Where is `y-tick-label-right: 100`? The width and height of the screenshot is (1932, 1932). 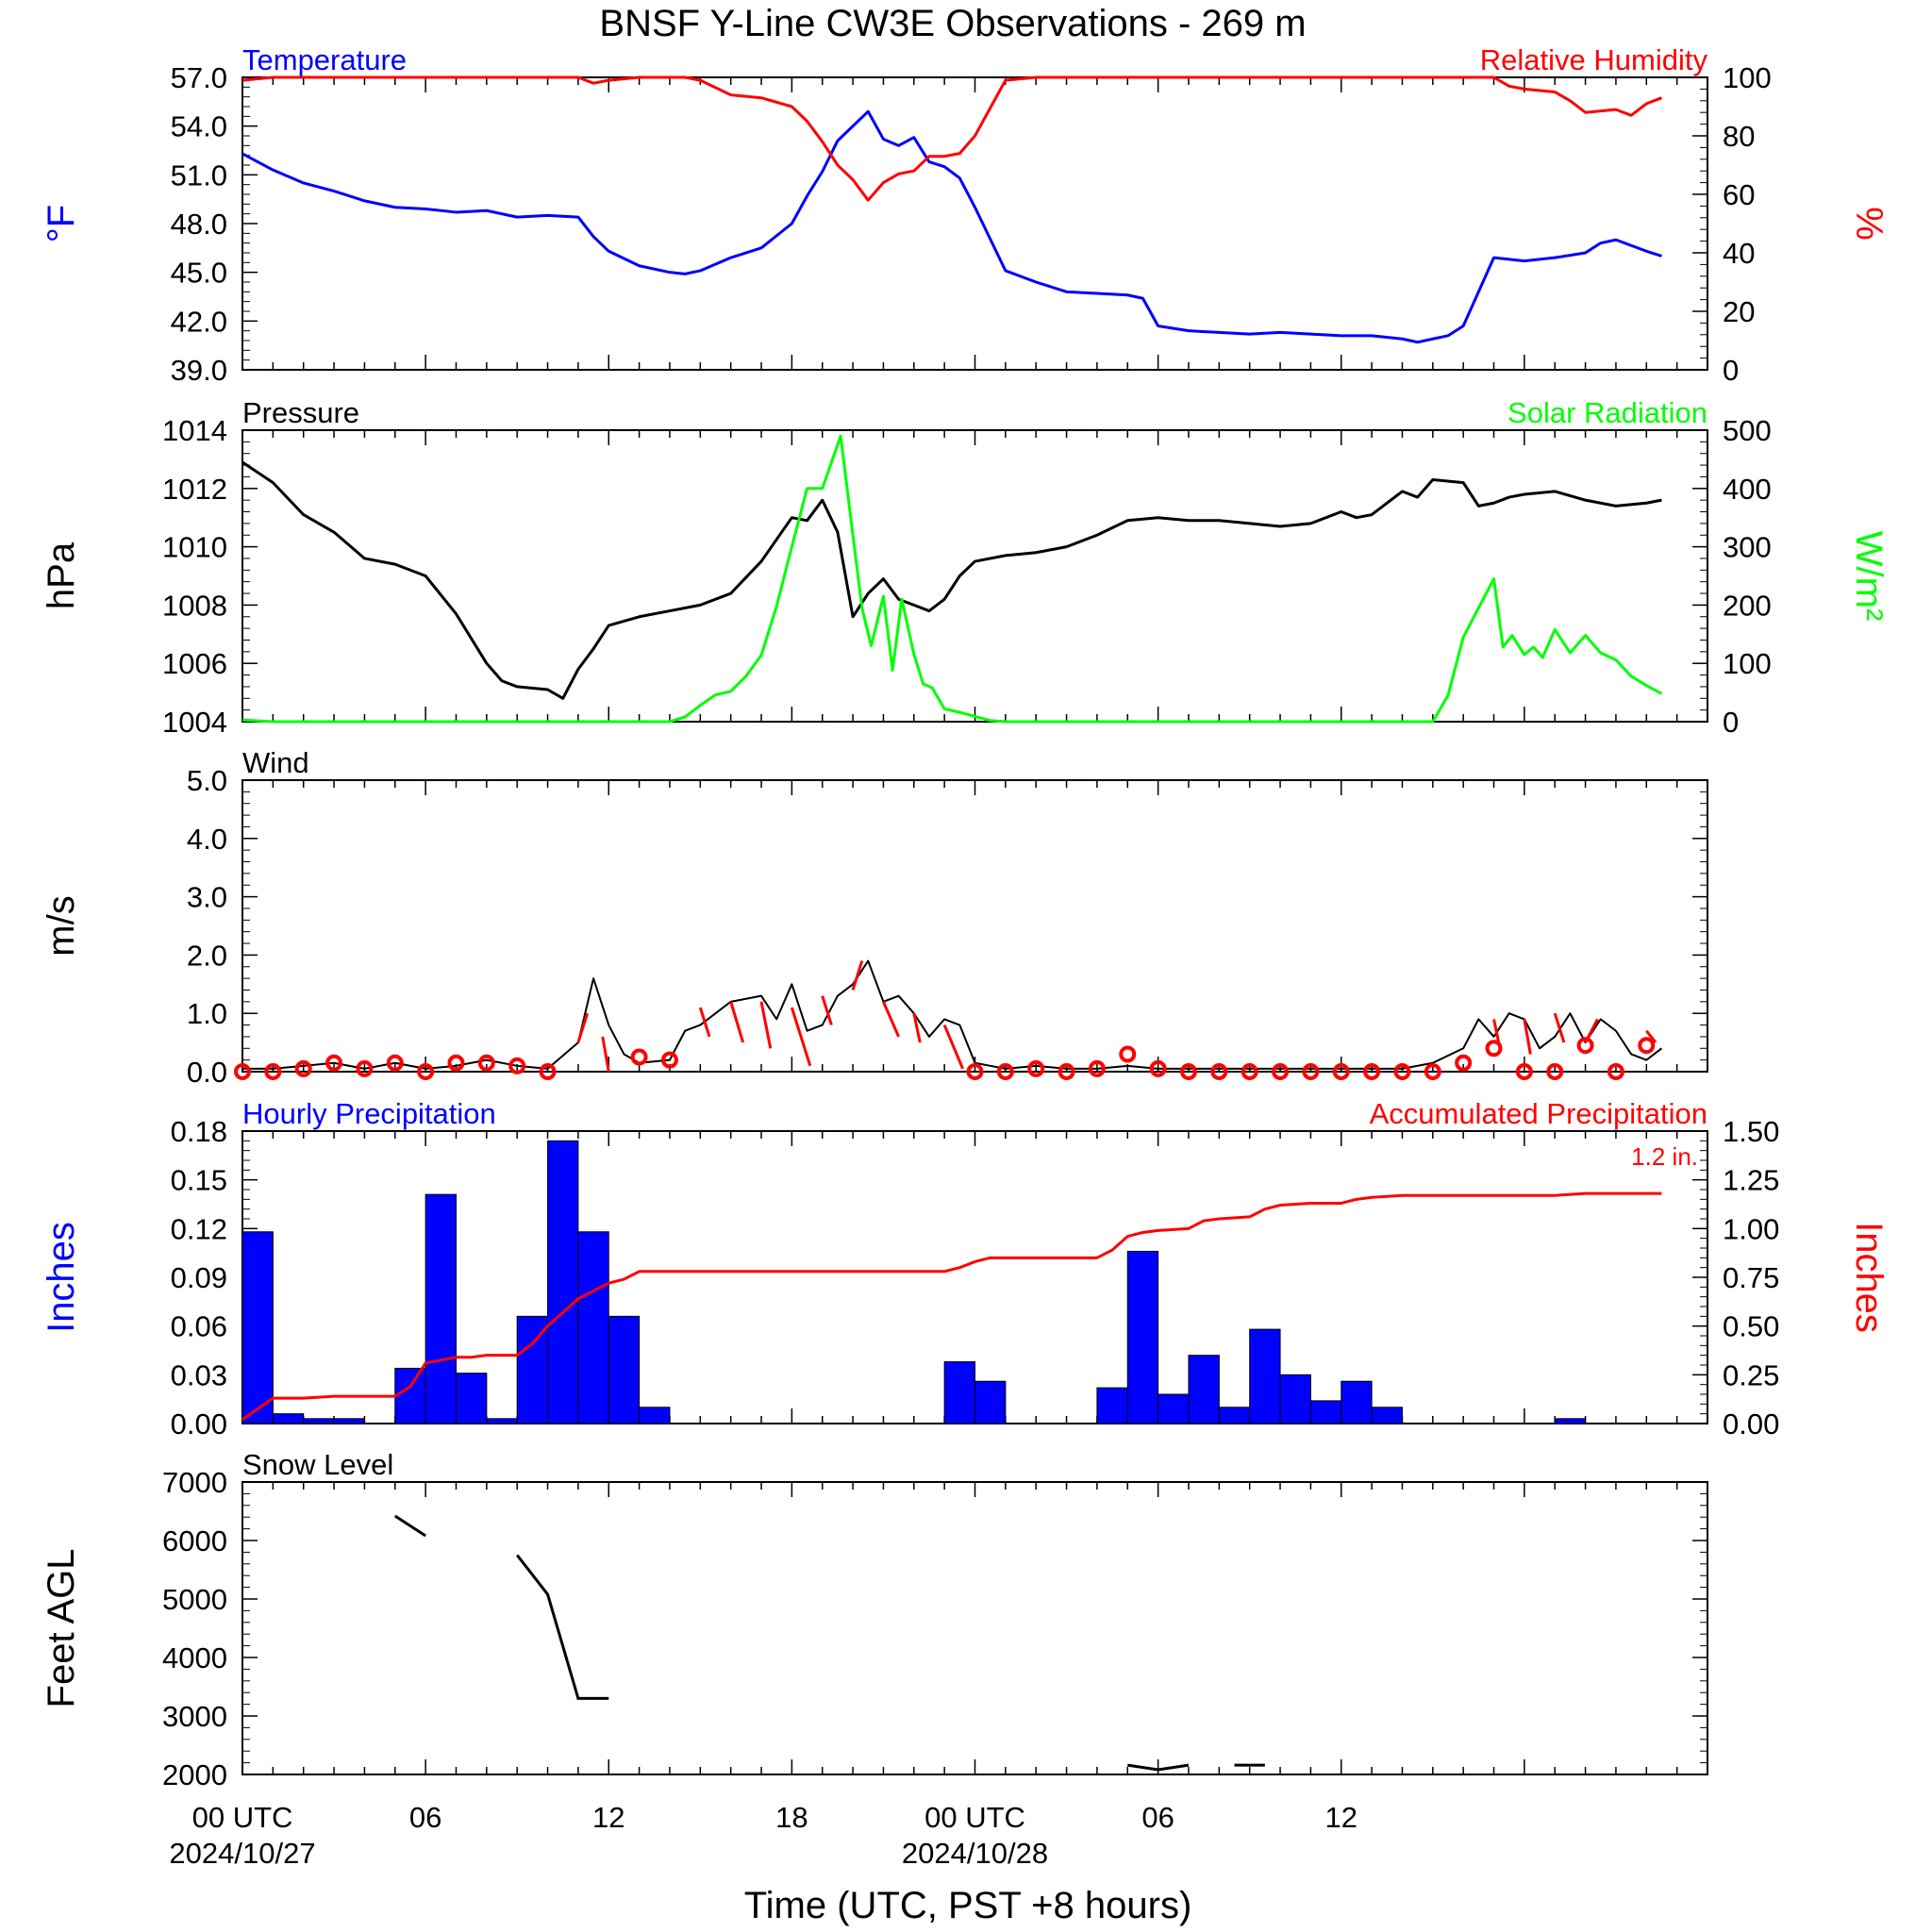 y-tick-label-right: 100 is located at coordinates (1748, 664).